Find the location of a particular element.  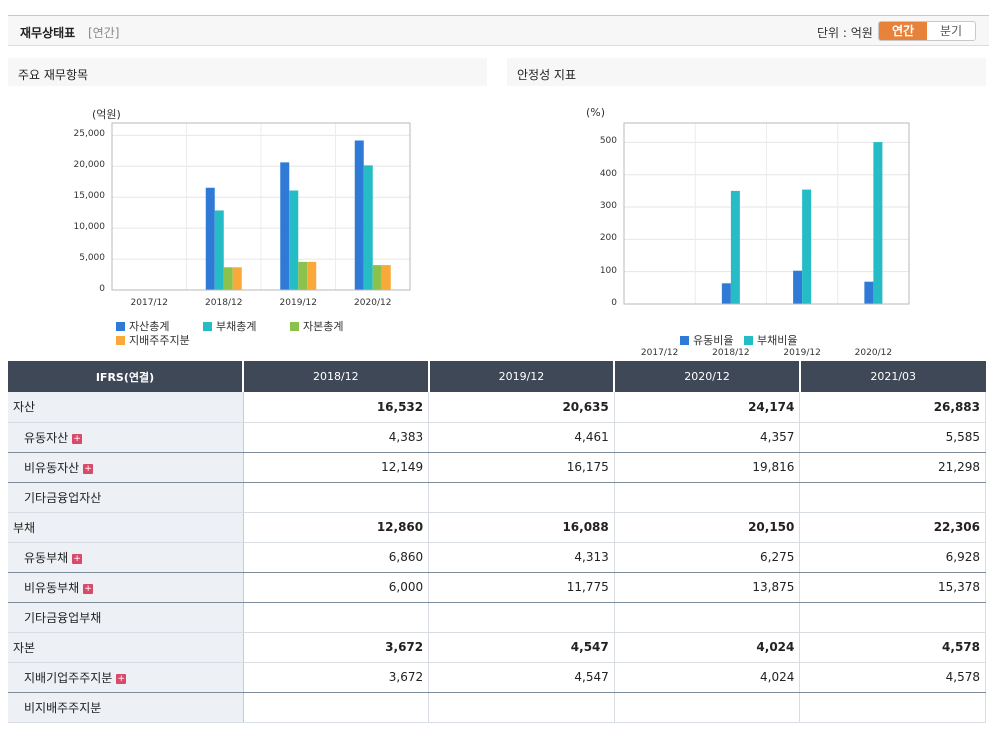

table-cell: 11,775 is located at coordinates (521, 587).